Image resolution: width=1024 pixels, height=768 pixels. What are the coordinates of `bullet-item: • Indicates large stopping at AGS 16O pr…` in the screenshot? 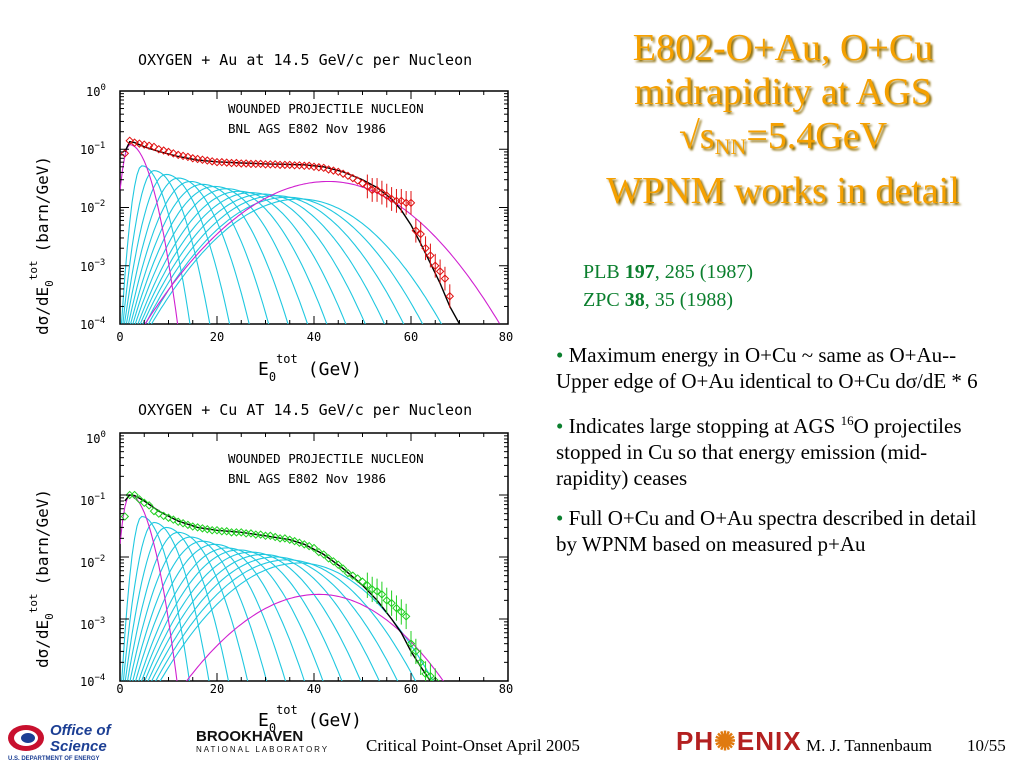 It's located at (759, 451).